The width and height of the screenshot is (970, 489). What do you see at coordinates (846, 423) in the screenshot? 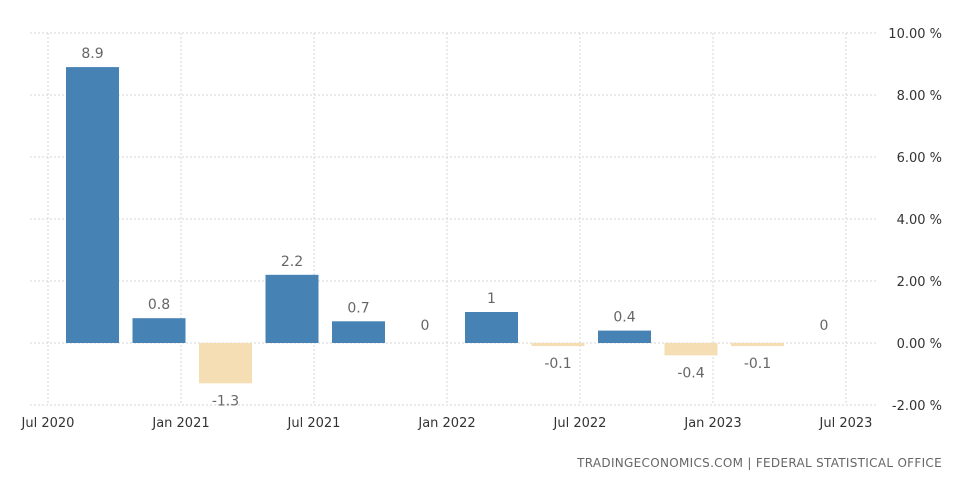
I see `x-tick-label: Jul 2023` at bounding box center [846, 423].